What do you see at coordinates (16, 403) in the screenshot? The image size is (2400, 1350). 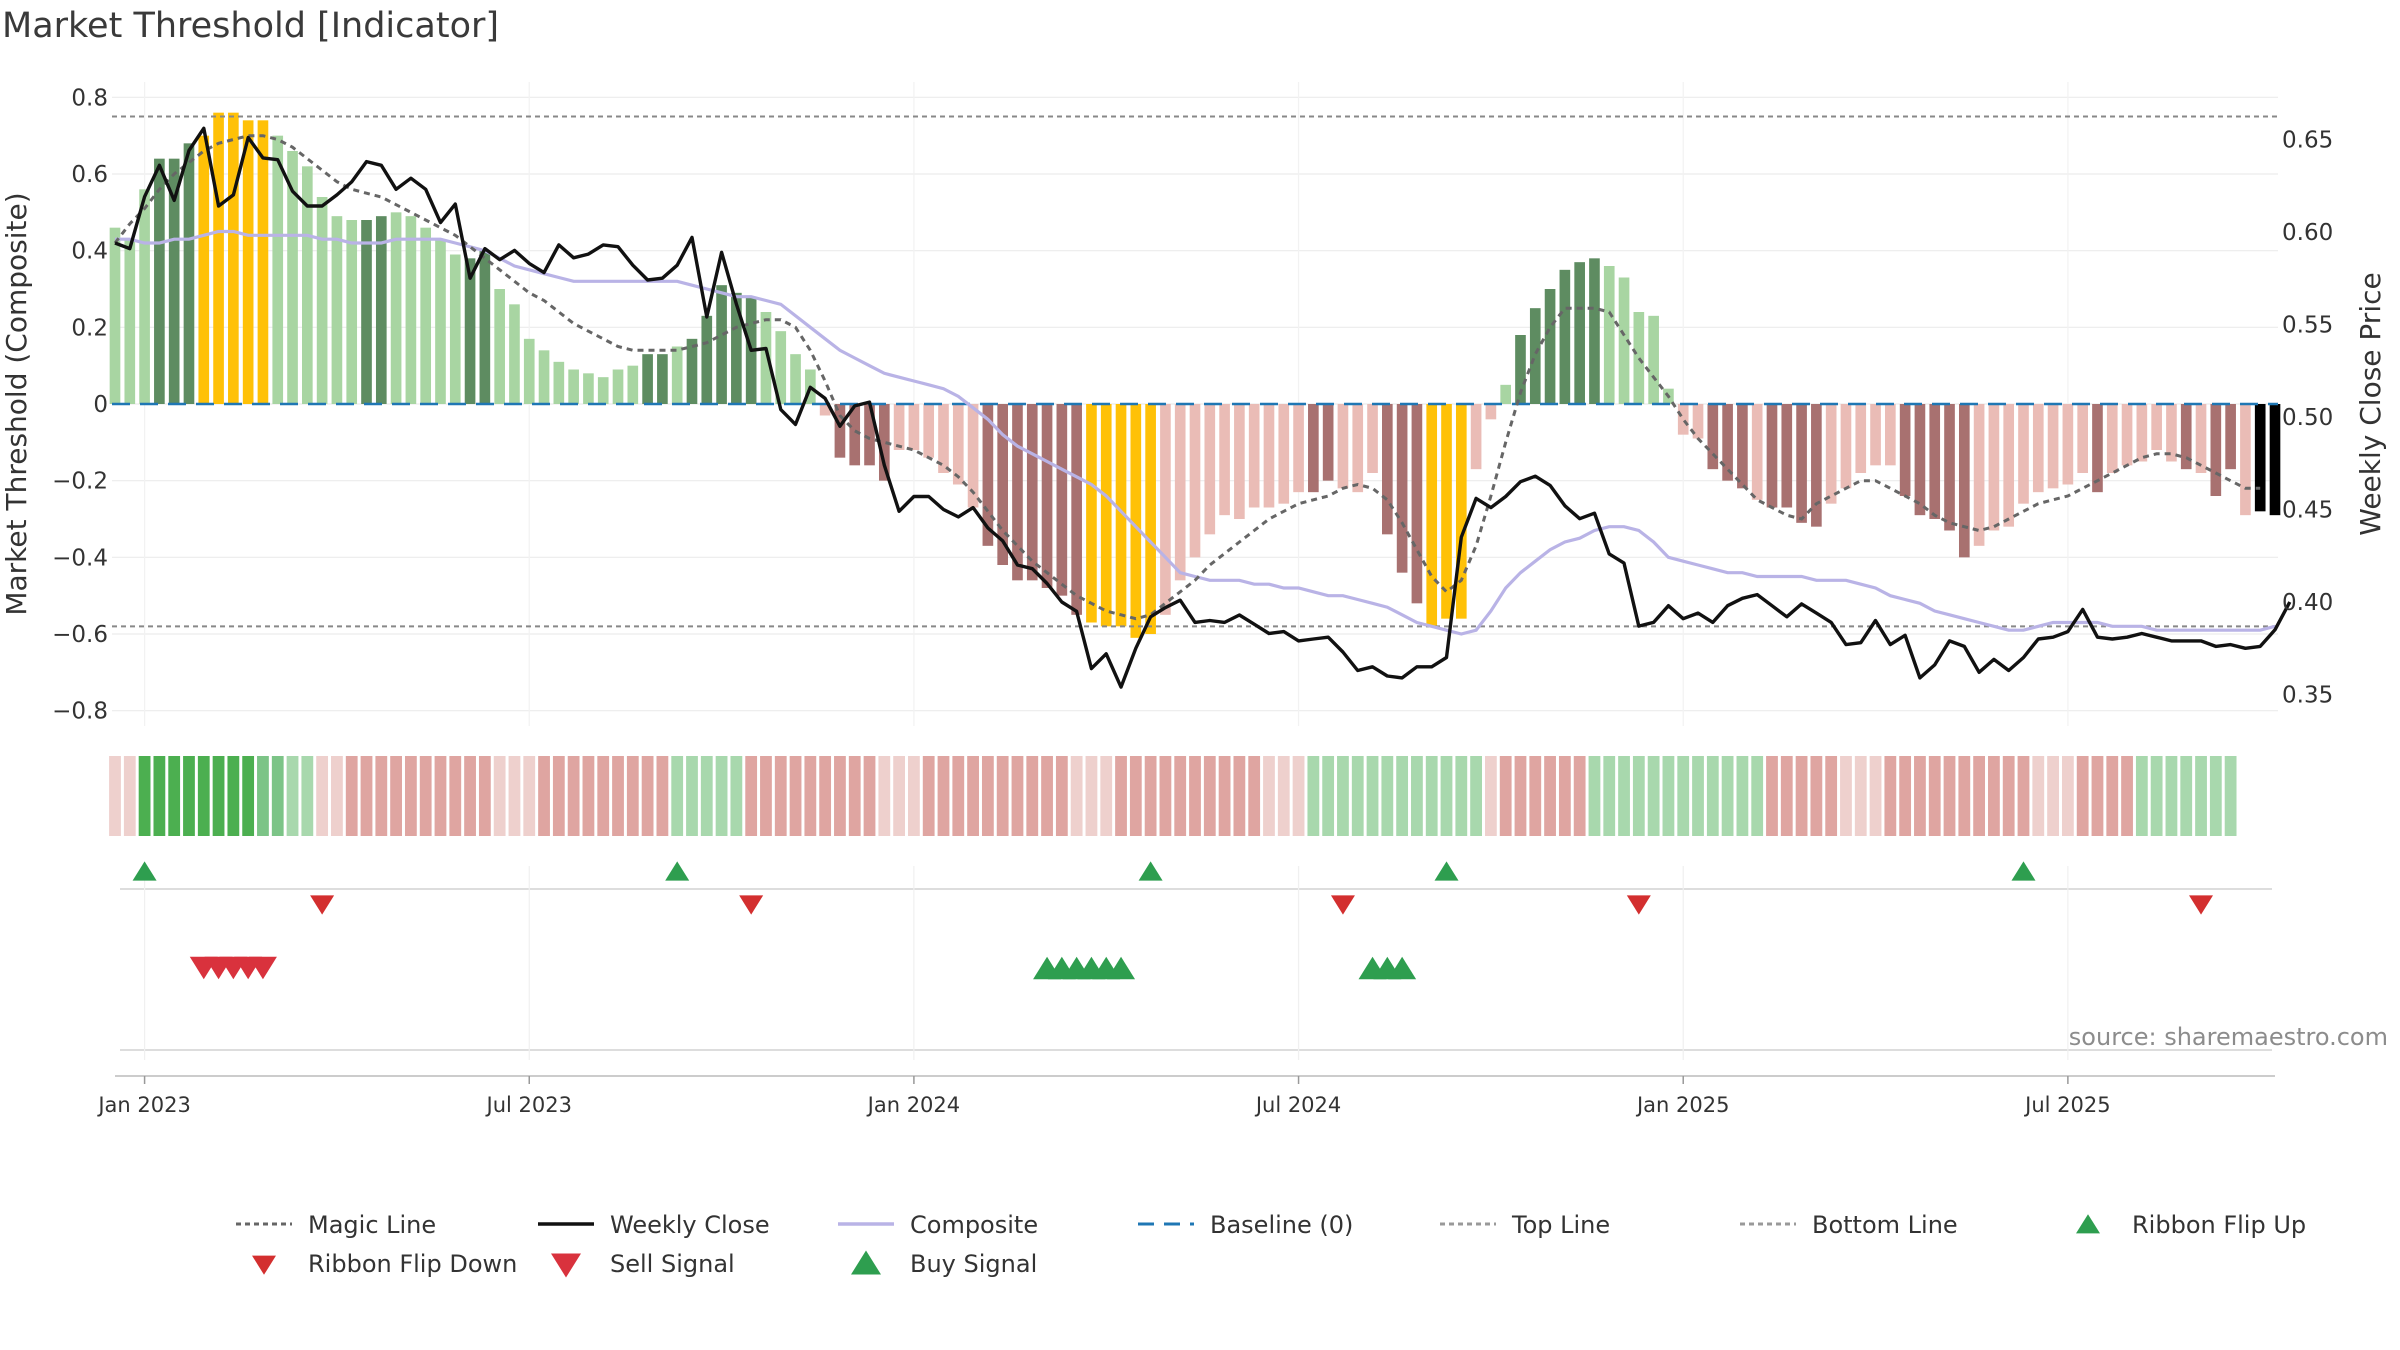 I see `y-left-axis-label: Market Threshold (Composite)` at bounding box center [16, 403].